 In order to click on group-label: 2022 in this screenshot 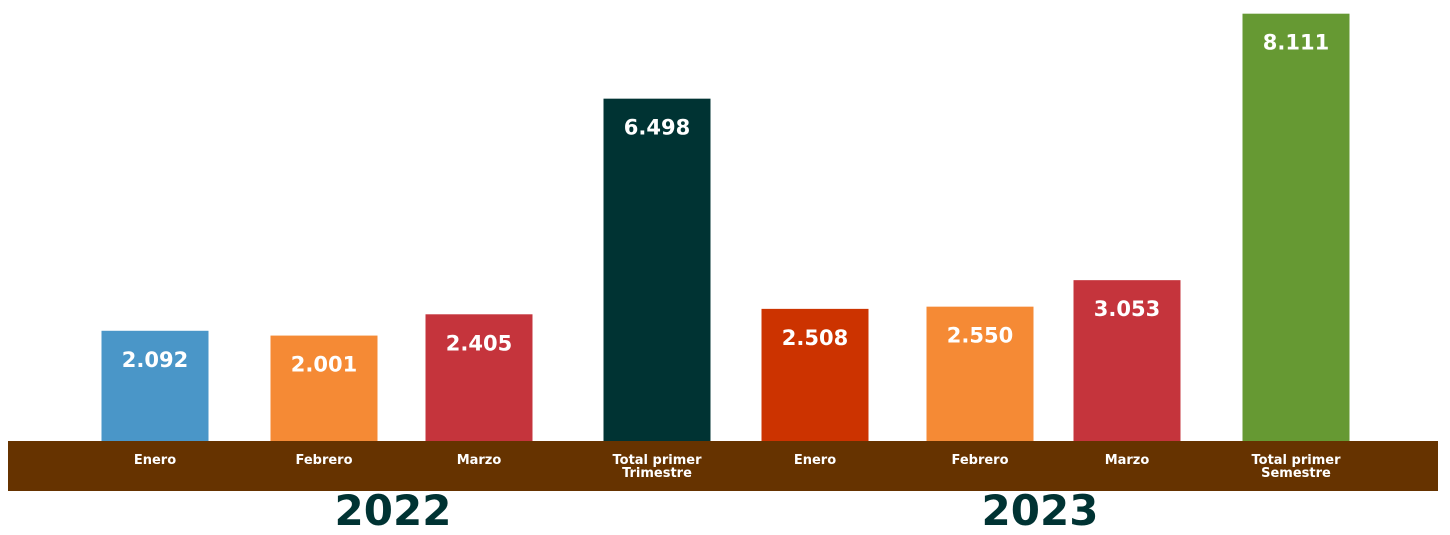, I will do `click(393, 510)`.